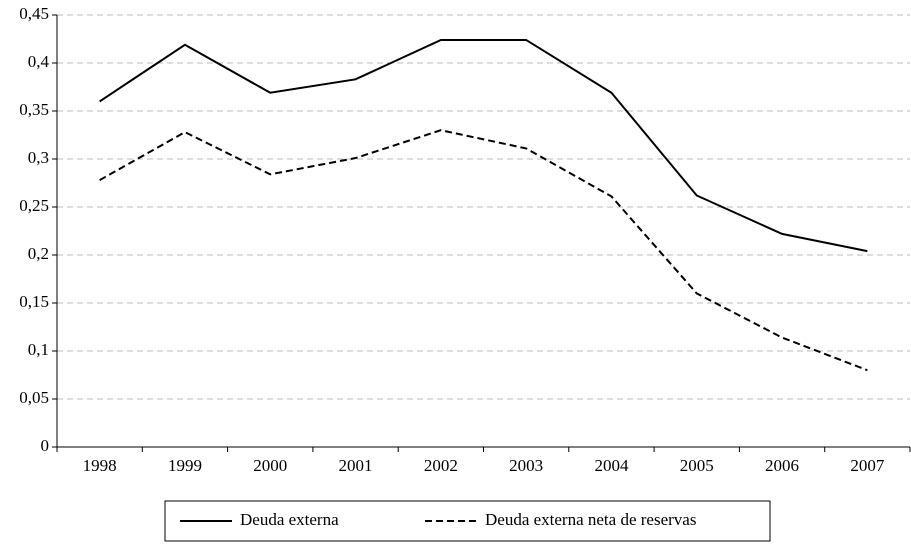  What do you see at coordinates (45, 445) in the screenshot?
I see `y-tick-label: 0` at bounding box center [45, 445].